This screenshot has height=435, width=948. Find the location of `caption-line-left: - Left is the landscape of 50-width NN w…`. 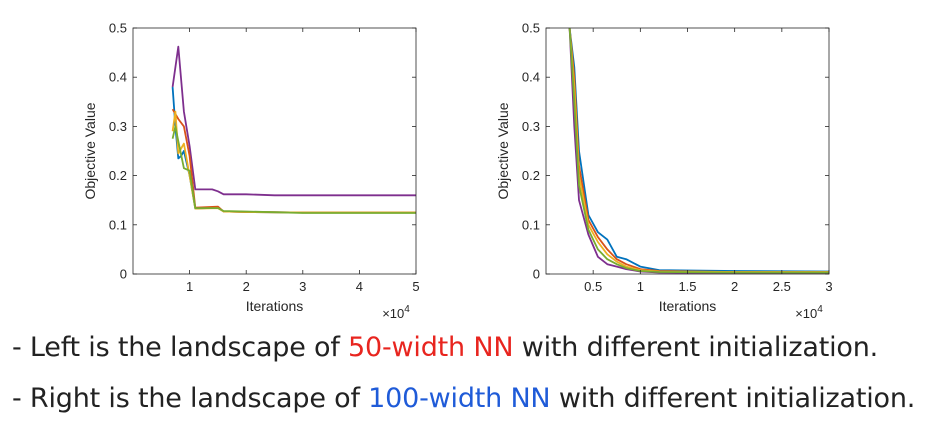

caption-line-left: - Left is the landscape of 50-width NN w… is located at coordinates (445, 347).